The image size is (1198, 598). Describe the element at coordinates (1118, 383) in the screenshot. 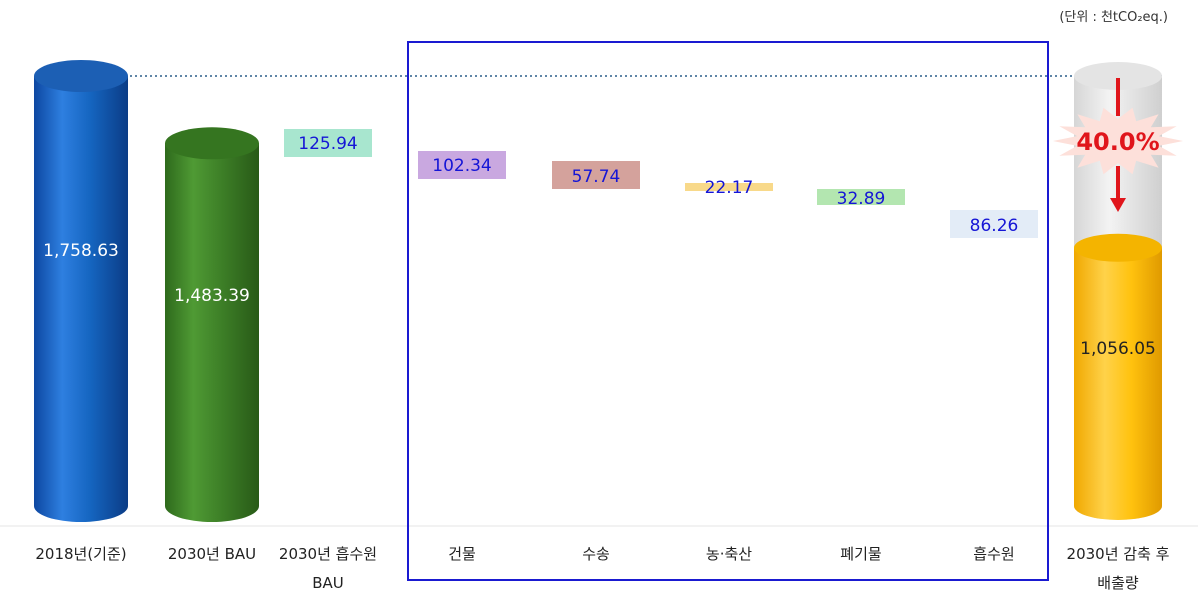

I see `bar-2030-after-body` at that location.